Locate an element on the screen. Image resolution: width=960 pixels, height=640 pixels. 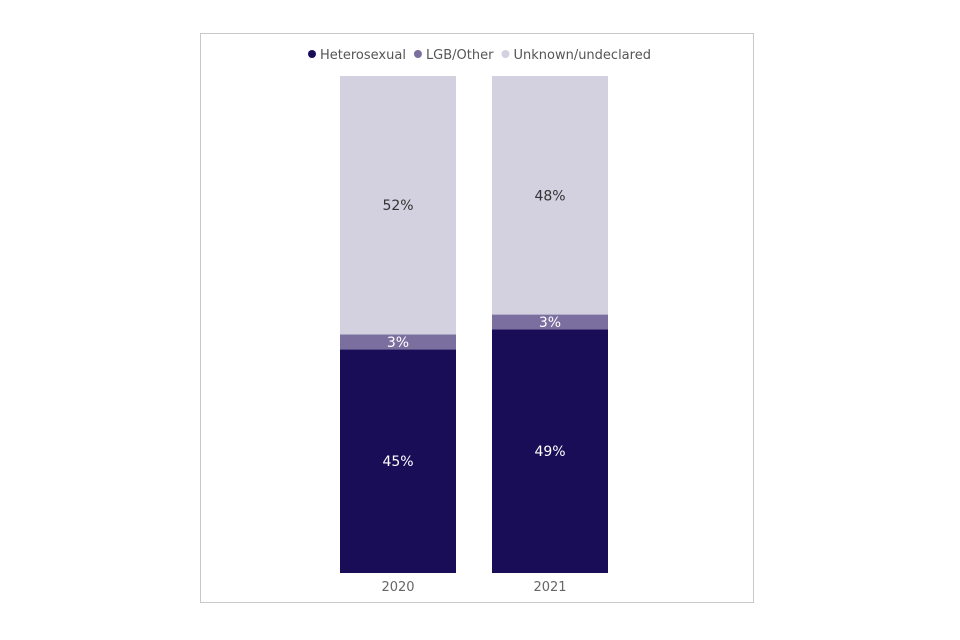
x-tick-label-2020: 2020 is located at coordinates (397, 587).